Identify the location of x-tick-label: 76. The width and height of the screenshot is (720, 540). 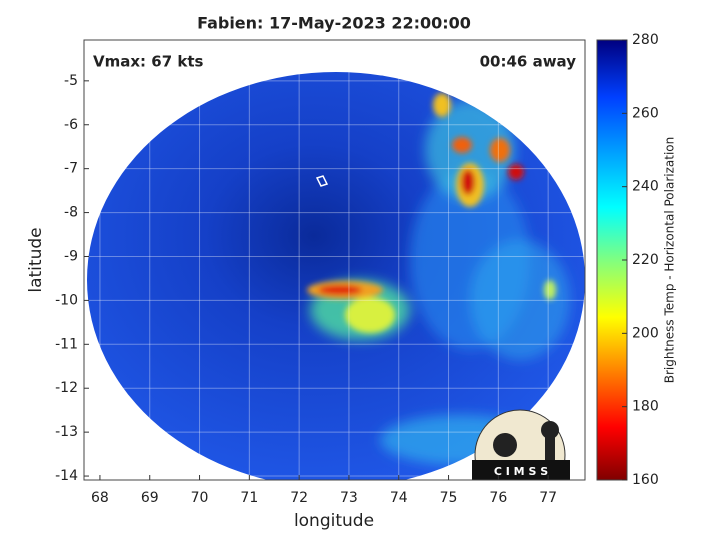
(498, 498).